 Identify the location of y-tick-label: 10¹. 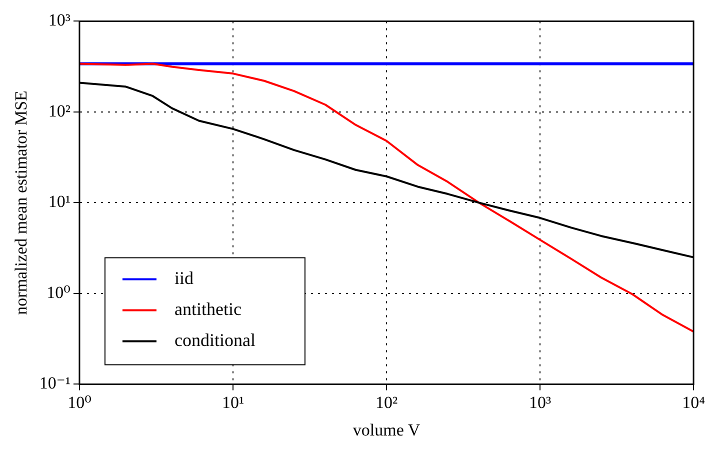
(59, 202).